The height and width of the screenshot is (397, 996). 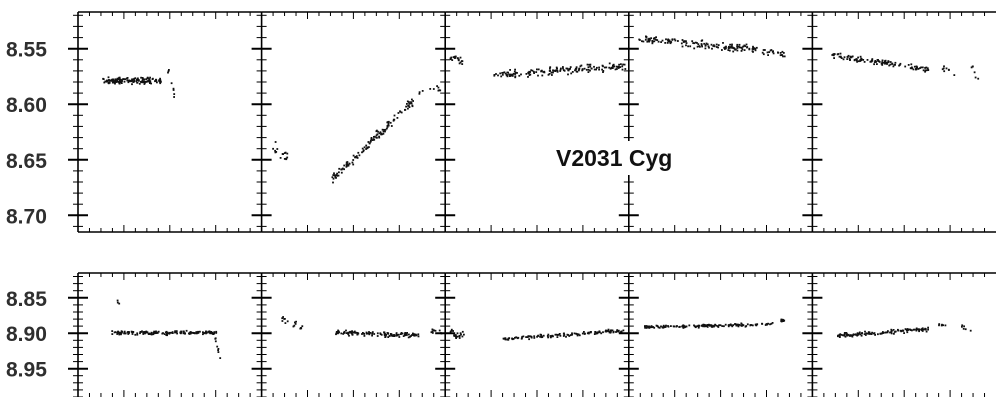 What do you see at coordinates (899, 334) in the screenshot?
I see `panel` at bounding box center [899, 334].